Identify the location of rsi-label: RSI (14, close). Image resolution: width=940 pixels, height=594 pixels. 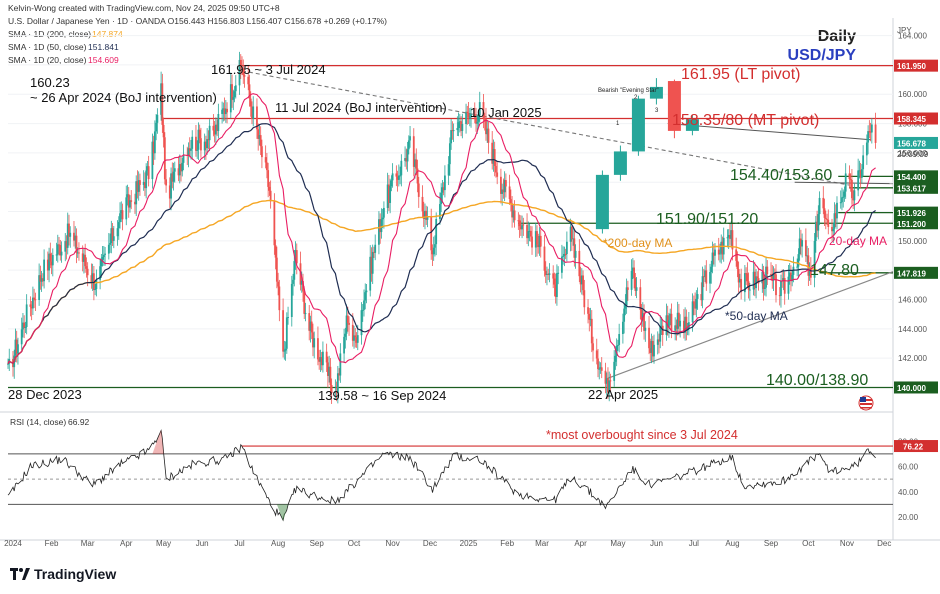
(38, 422).